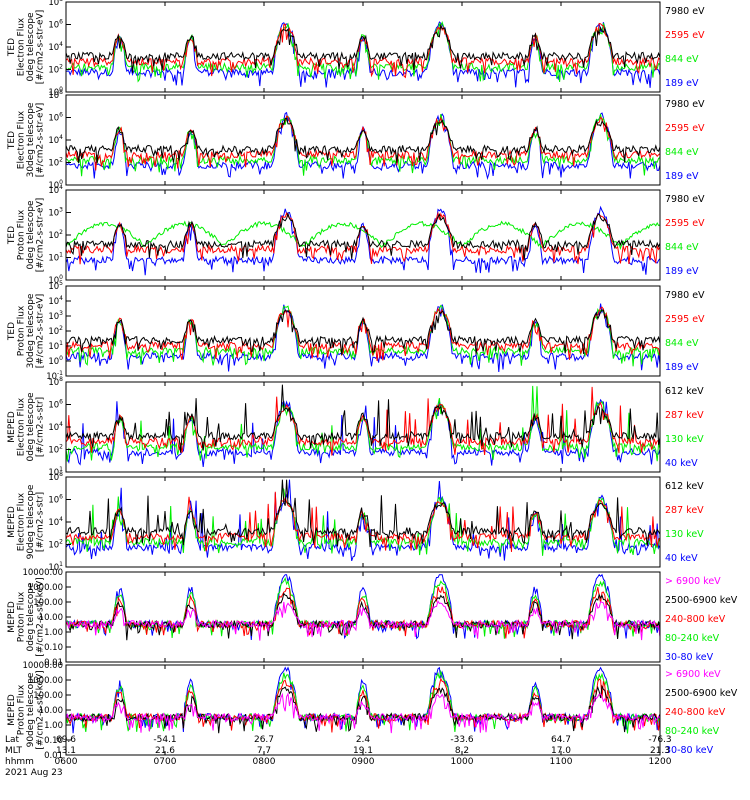  What do you see at coordinates (692, 638) in the screenshot?
I see `legend-entry: 80-240 keV` at bounding box center [692, 638].